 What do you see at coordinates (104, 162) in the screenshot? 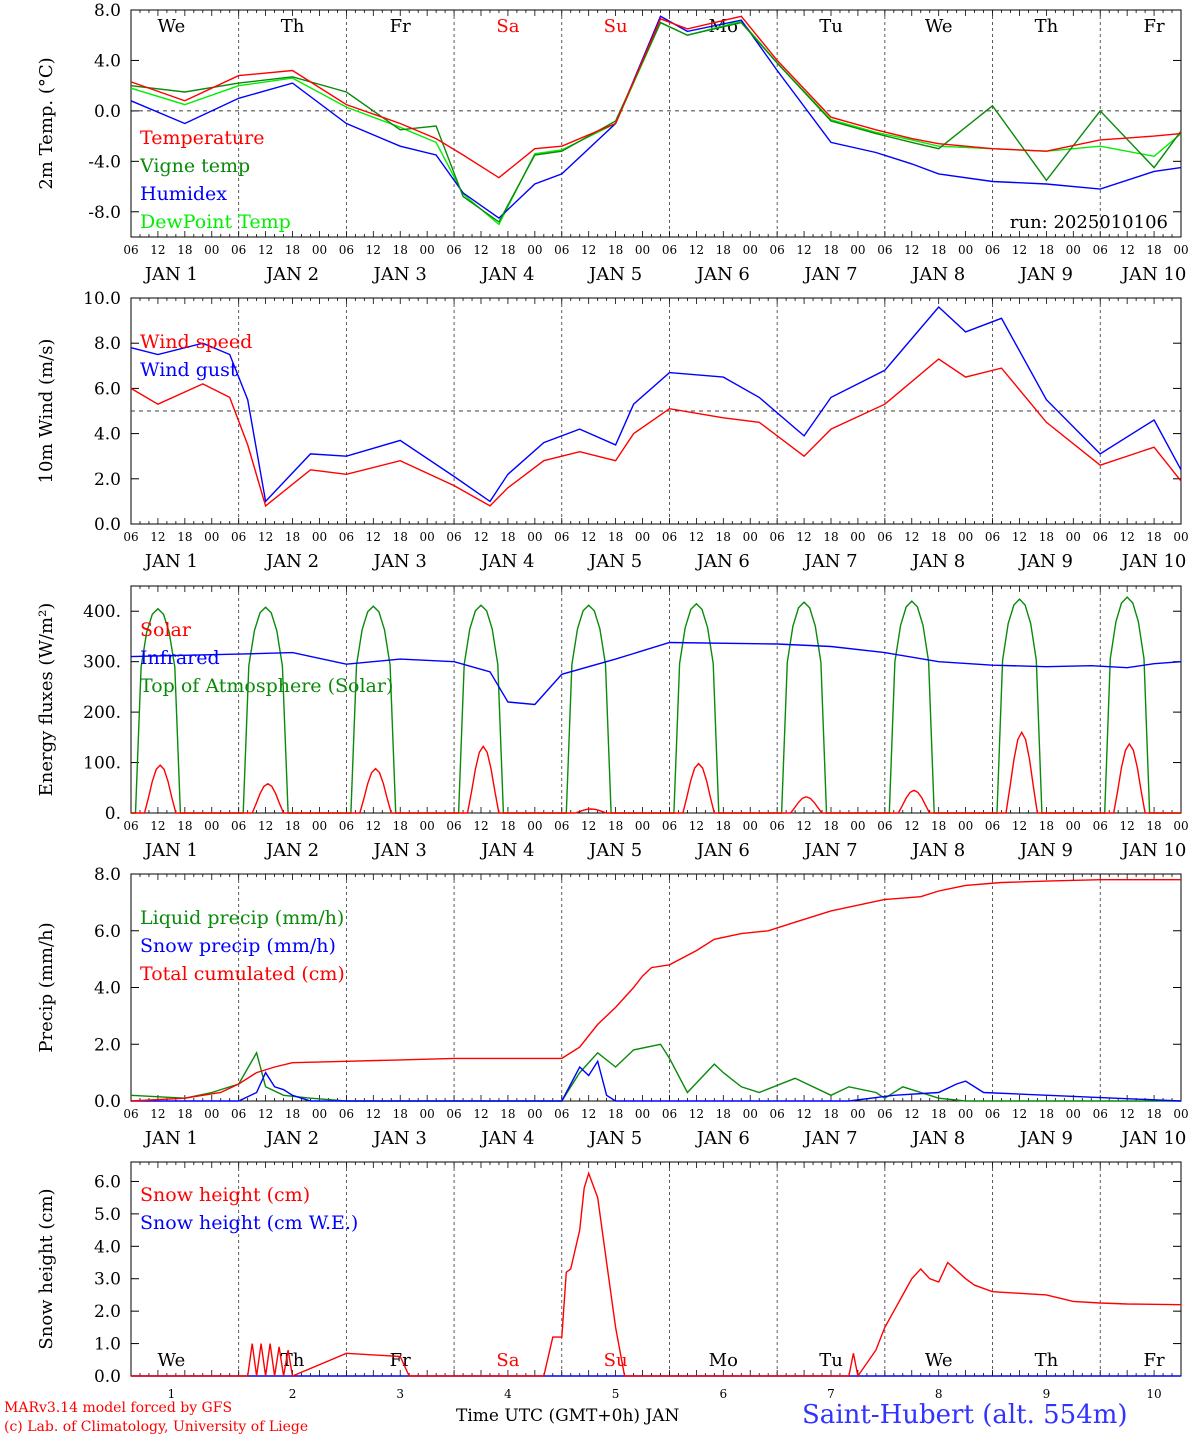
I see `y-tick-label: -4.0` at bounding box center [104, 162].